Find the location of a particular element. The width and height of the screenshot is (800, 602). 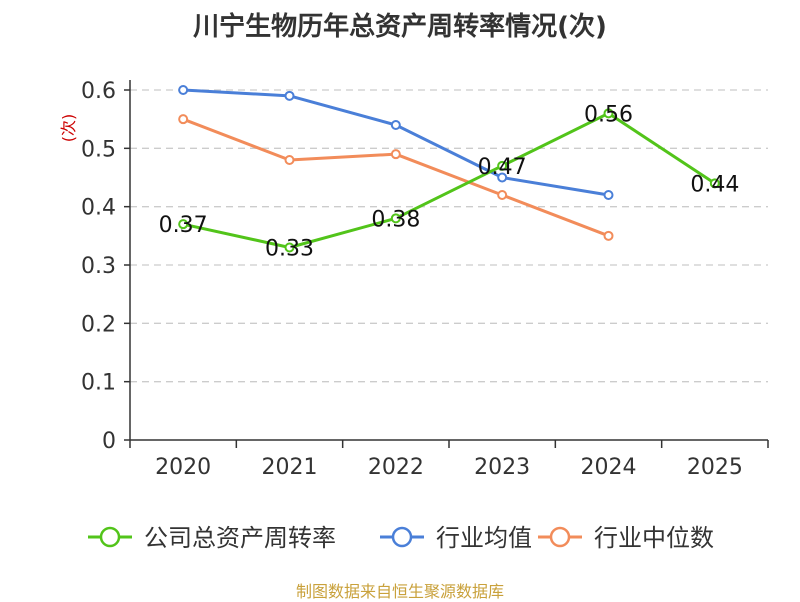

chart-title: 川宁生物历年总资产周转率情况(次) is located at coordinates (400, 27).